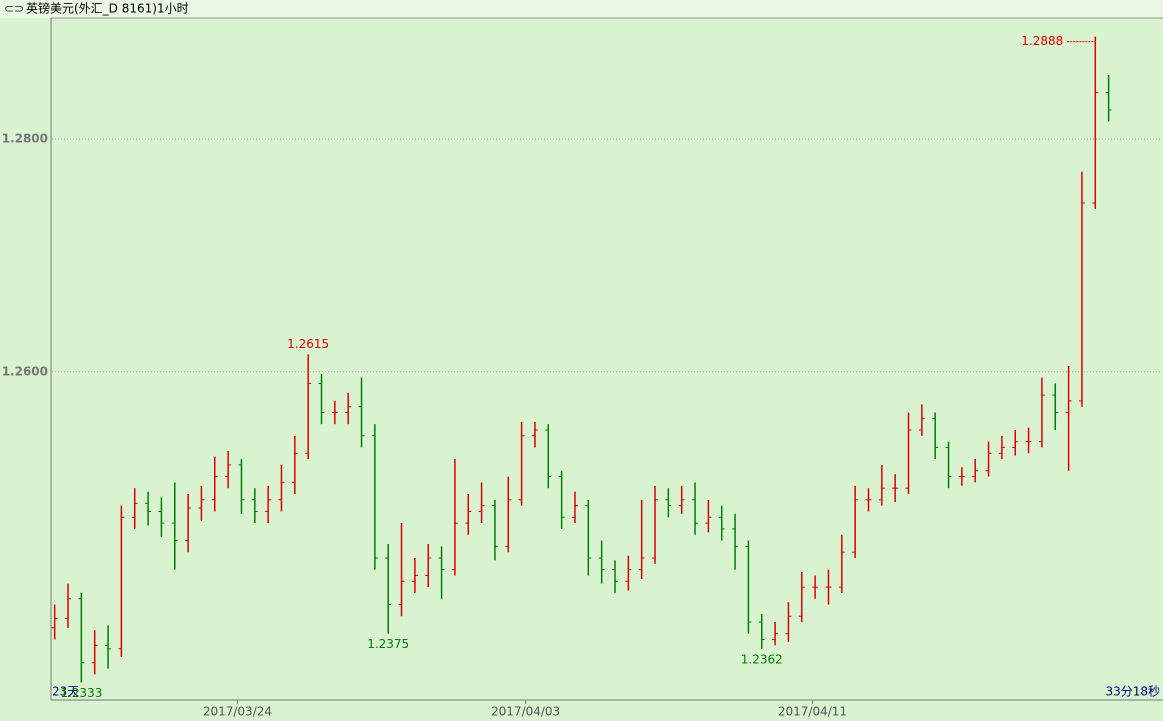 The image size is (1163, 721). I want to click on x-tick-label: 2017/04/11, so click(812, 712).